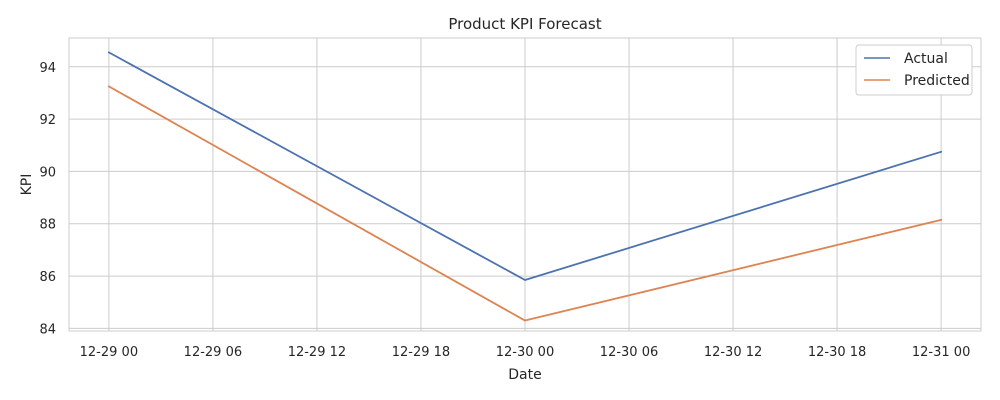  Describe the element at coordinates (47, 277) in the screenshot. I see `y-tick-label: 86` at that location.